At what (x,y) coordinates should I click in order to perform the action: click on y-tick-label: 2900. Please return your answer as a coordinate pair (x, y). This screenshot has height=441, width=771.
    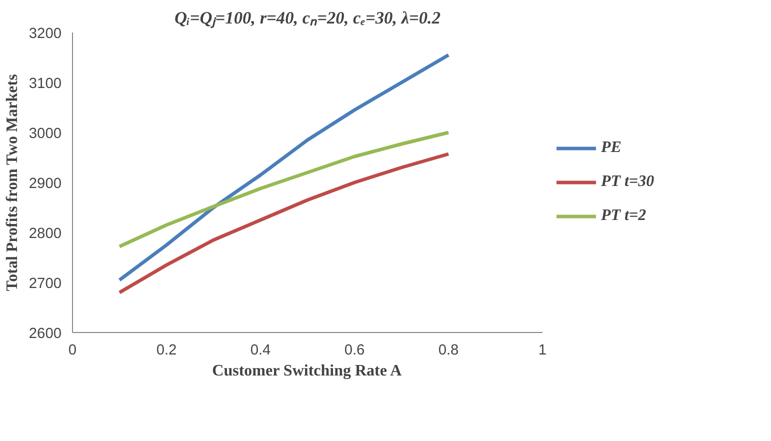
    Looking at the image, I should click on (45, 184).